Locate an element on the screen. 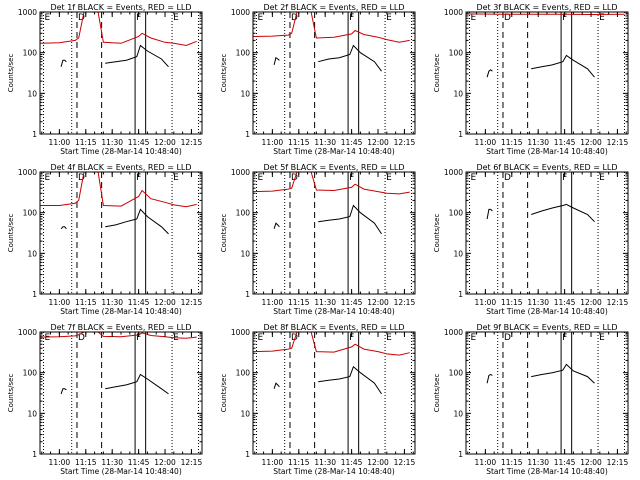 This screenshot has height=480, width=640. chart-title: Det 5f BLACK = Events, RED = LLD is located at coordinates (333, 167).